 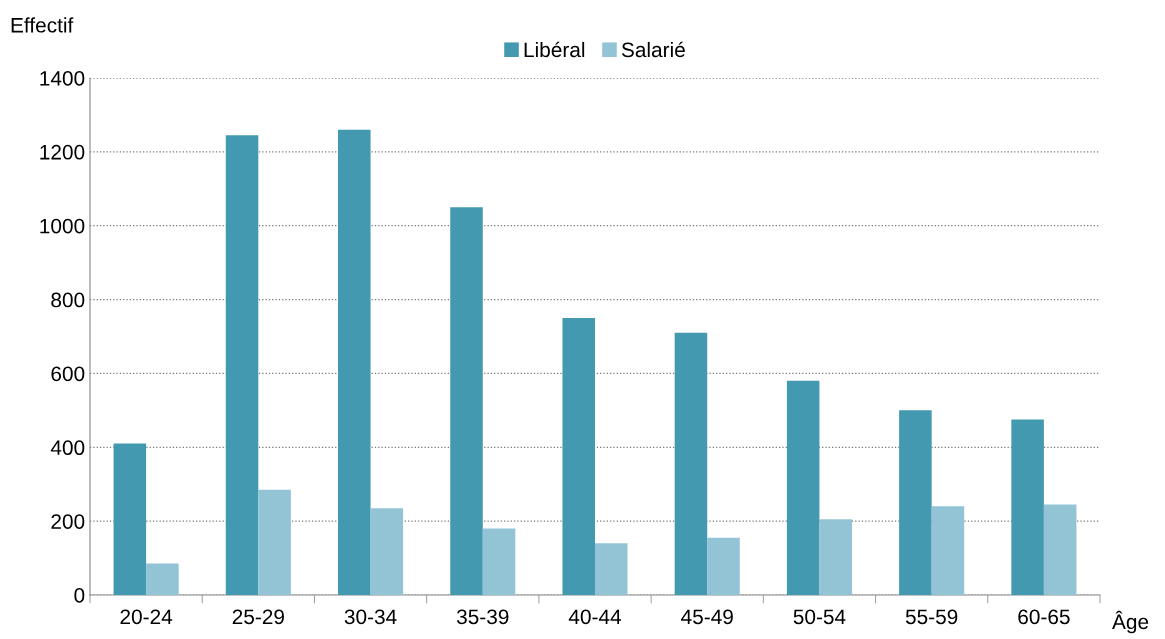 What do you see at coordinates (370, 617) in the screenshot?
I see `x-tick-label: 30-34` at bounding box center [370, 617].